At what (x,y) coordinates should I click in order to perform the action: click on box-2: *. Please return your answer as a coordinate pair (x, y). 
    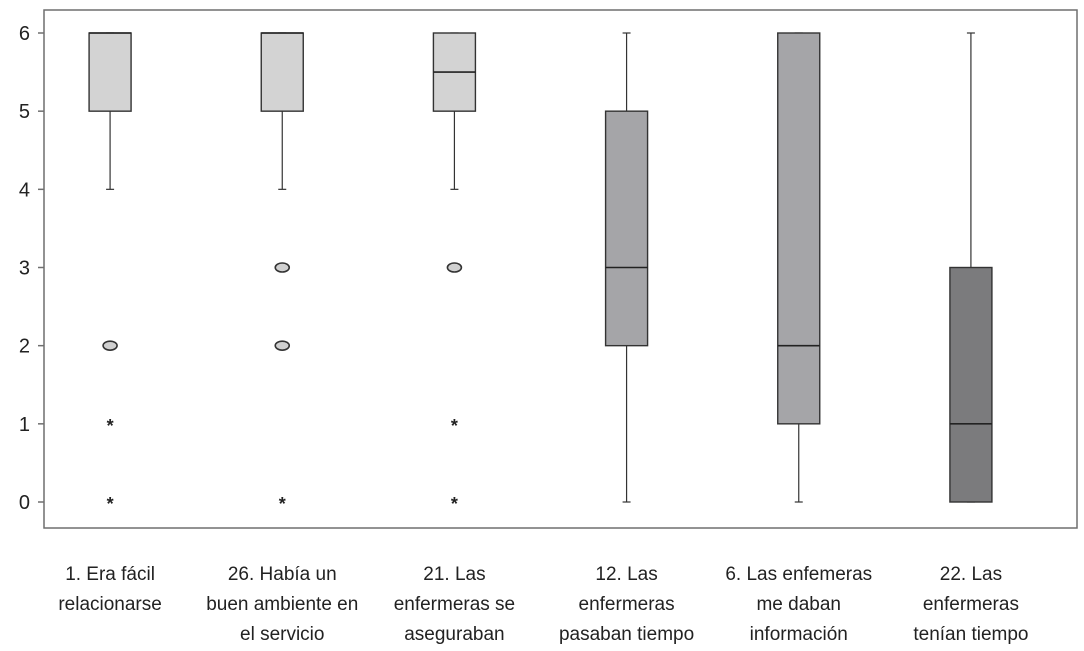
    Looking at the image, I should click on (282, 273).